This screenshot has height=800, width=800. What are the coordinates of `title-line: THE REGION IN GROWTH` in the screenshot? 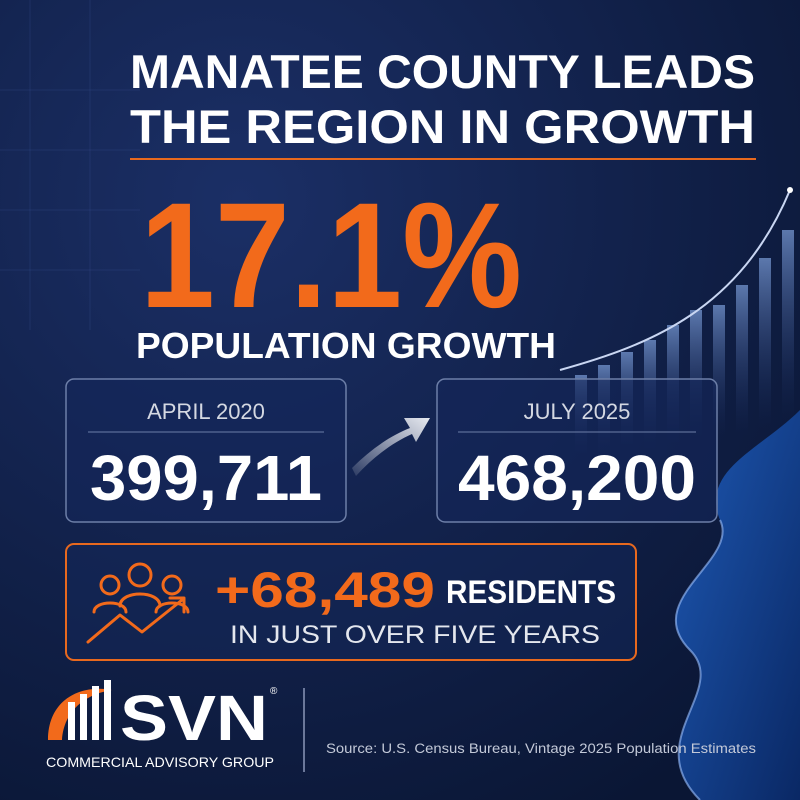 It's located at (442, 126).